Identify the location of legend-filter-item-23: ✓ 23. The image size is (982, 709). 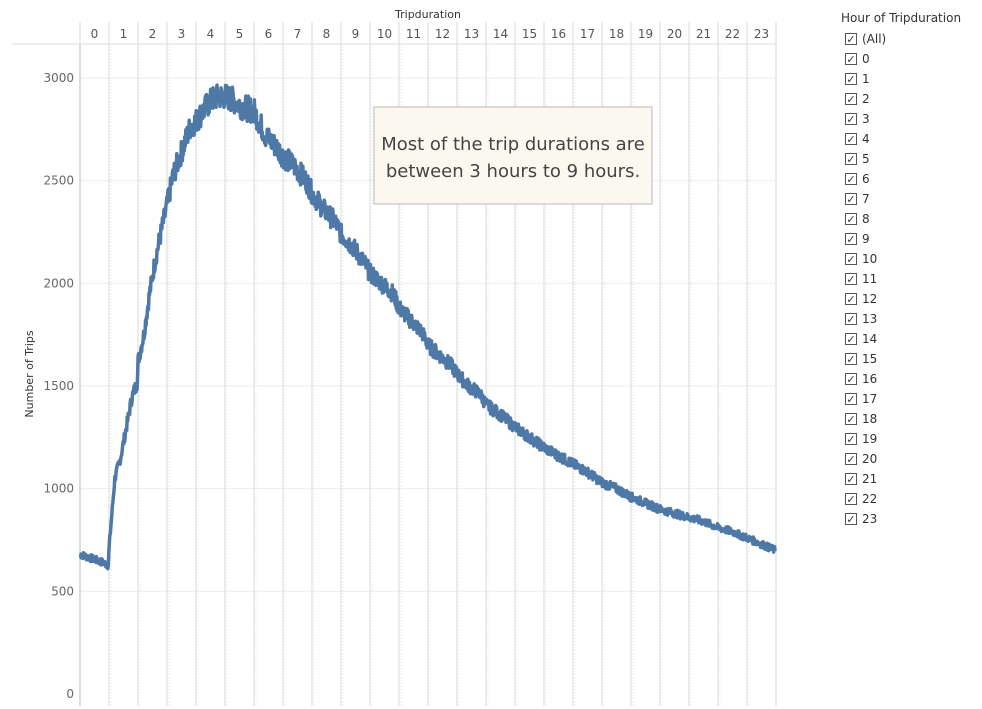
(911, 519).